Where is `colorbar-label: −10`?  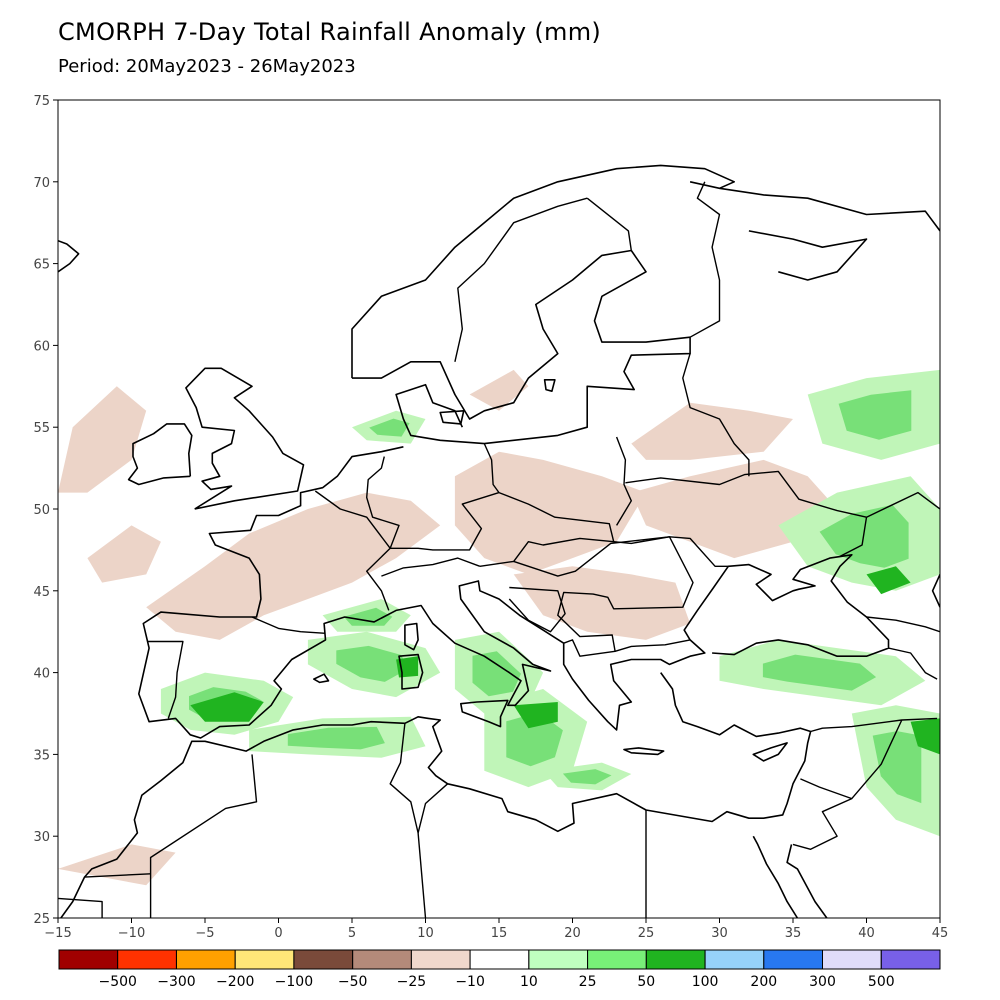 colorbar-label: −10 is located at coordinates (470, 982).